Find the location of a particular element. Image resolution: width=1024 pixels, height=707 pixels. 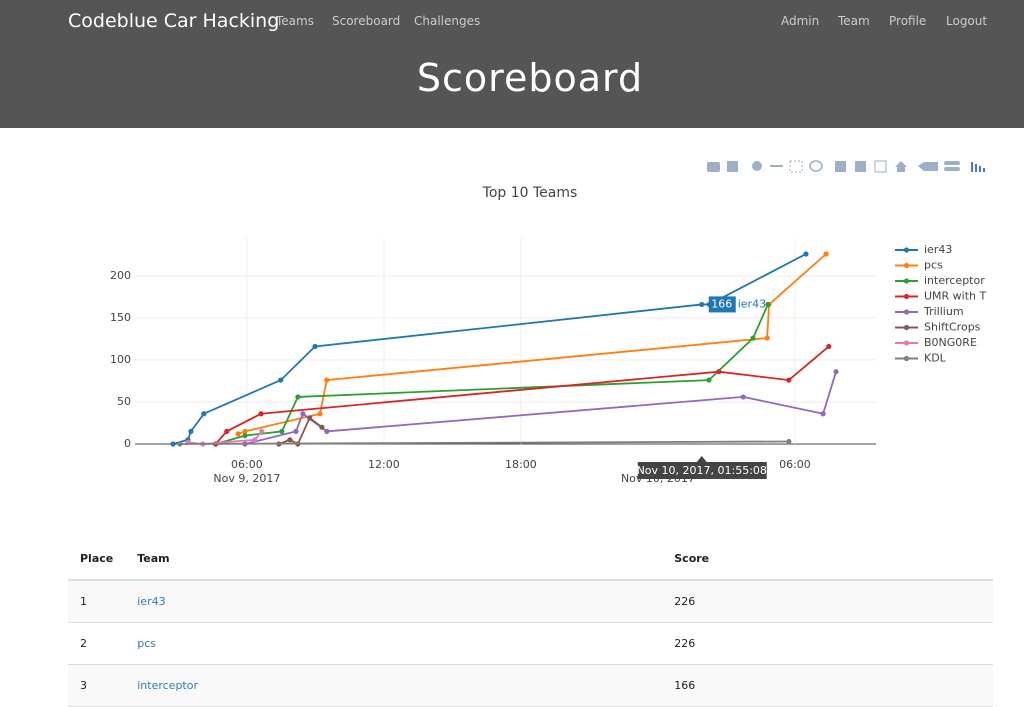

nav-link: Team is located at coordinates (854, 21).